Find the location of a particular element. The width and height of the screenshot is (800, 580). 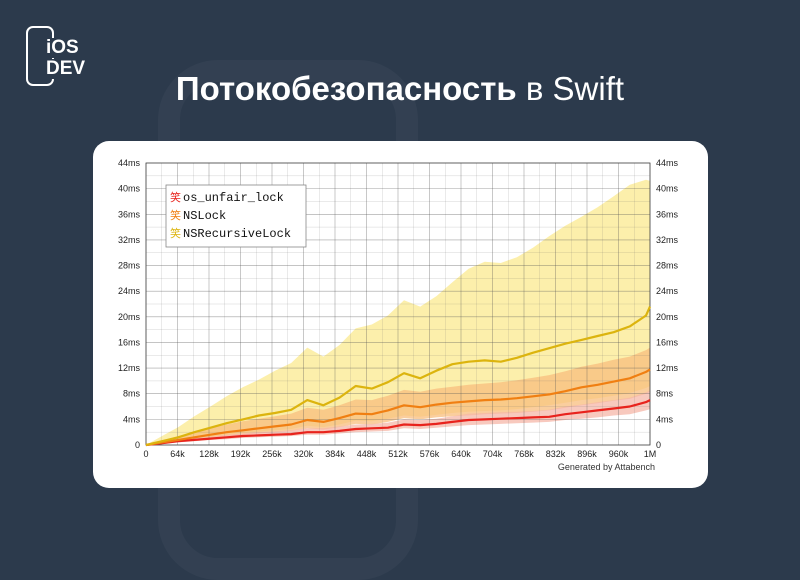

y-tick-left-7: 28ms is located at coordinates (129, 266).